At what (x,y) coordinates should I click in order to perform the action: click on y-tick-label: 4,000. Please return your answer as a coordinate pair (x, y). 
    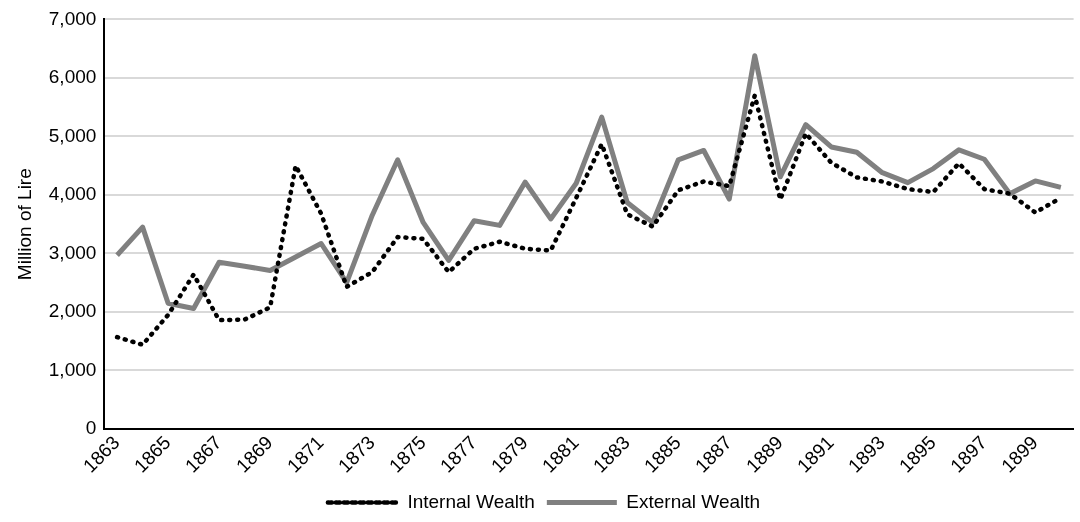
    Looking at the image, I should click on (72, 194).